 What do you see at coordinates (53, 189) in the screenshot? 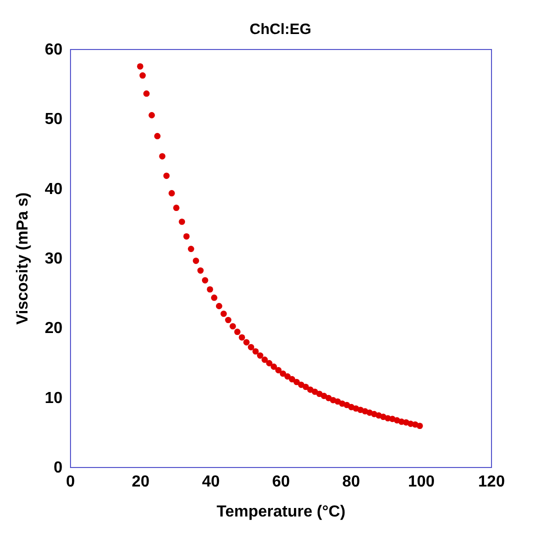
I see `y-tick-label: 40` at bounding box center [53, 189].